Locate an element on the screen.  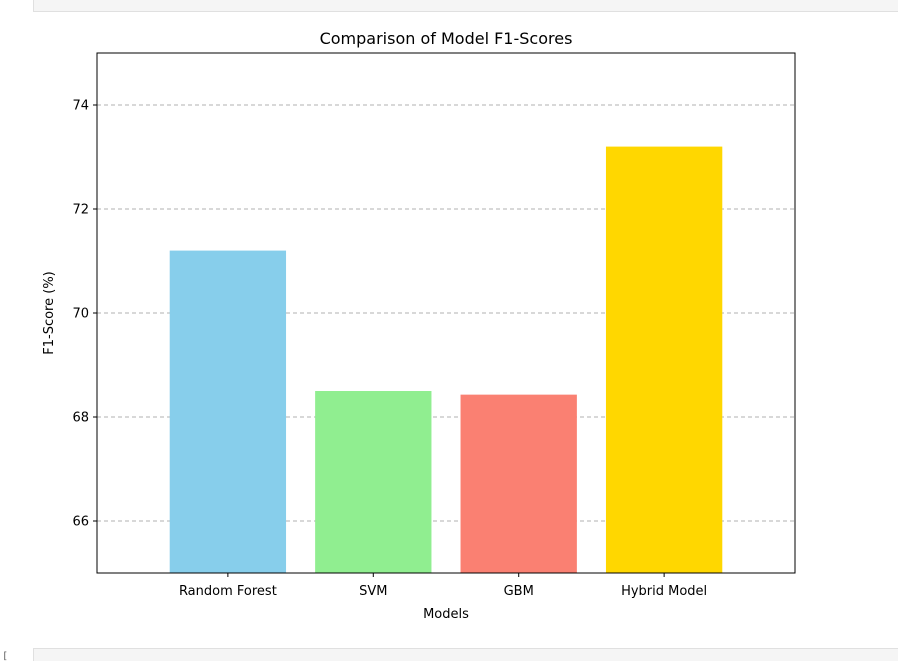
y-axis-ticks: 66 68 70 72 74 is located at coordinates (84, 314).